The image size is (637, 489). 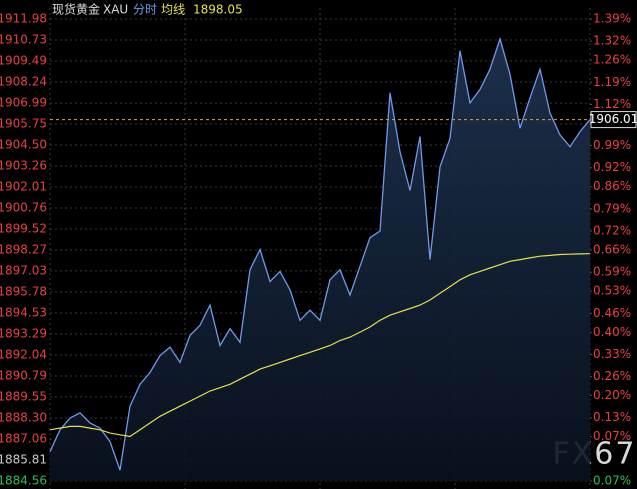 I want to click on y-tick-label: 1902.01, so click(x=23, y=186).